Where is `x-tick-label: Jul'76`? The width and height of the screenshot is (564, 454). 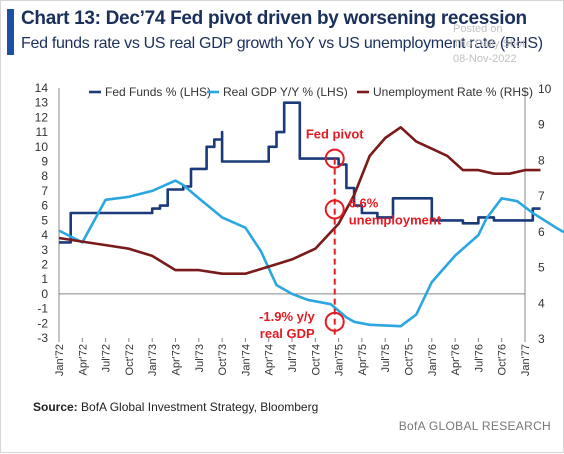 x-tick-label: Jul'76 is located at coordinates (479, 358).